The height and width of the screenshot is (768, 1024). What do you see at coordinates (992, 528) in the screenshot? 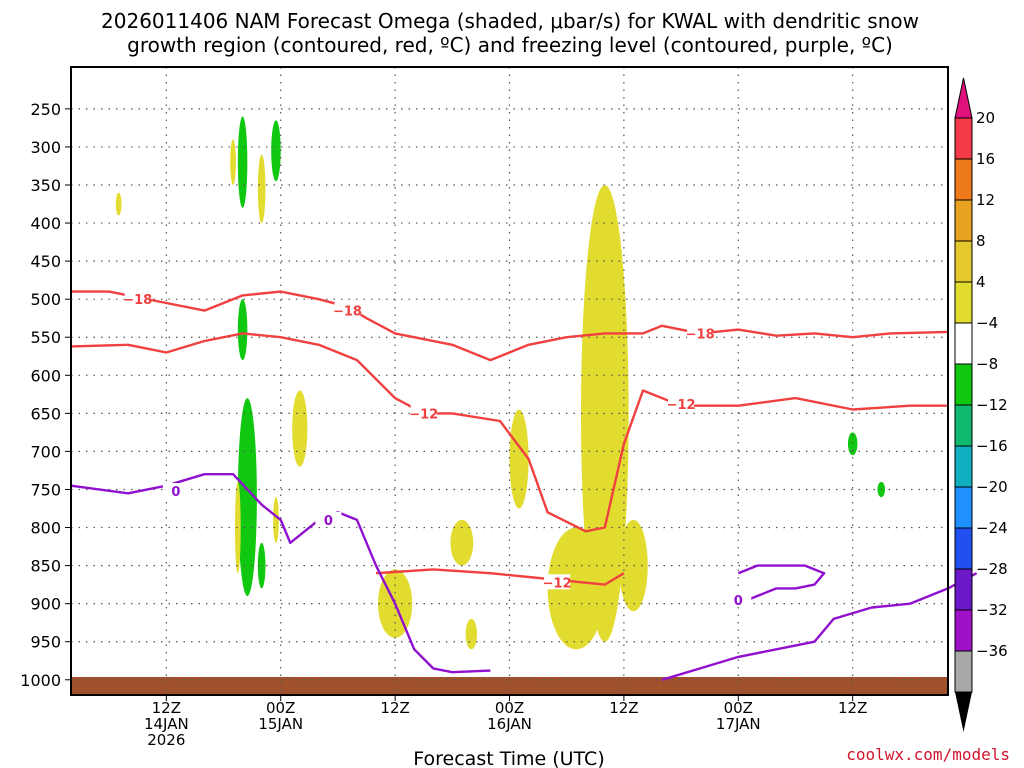
I see `colorbar-label-10: −24` at bounding box center [992, 528].